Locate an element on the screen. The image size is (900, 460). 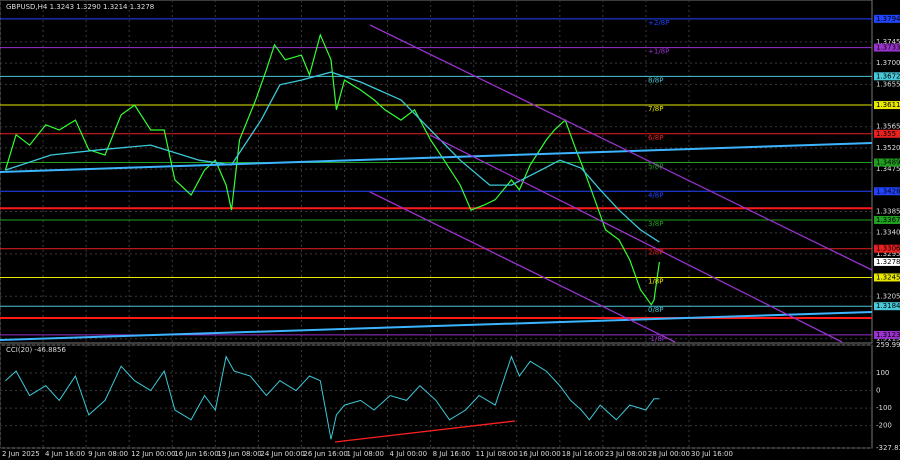
cci-title: CCI(20) -46.8856 is located at coordinates (36, 350).